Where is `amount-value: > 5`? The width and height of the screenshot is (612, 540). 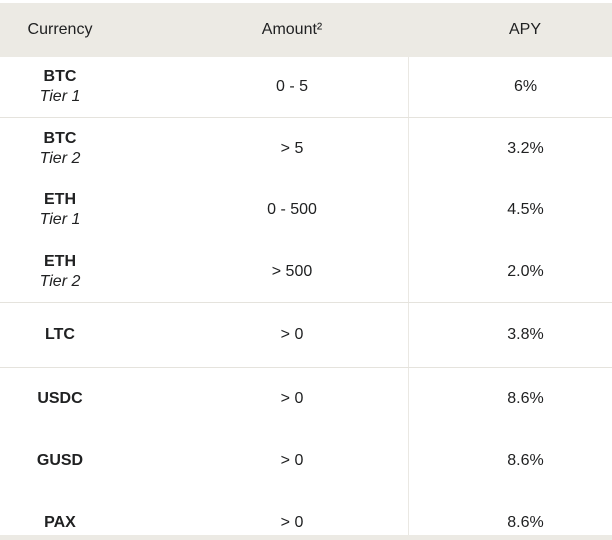 amount-value: > 5 is located at coordinates (292, 148).